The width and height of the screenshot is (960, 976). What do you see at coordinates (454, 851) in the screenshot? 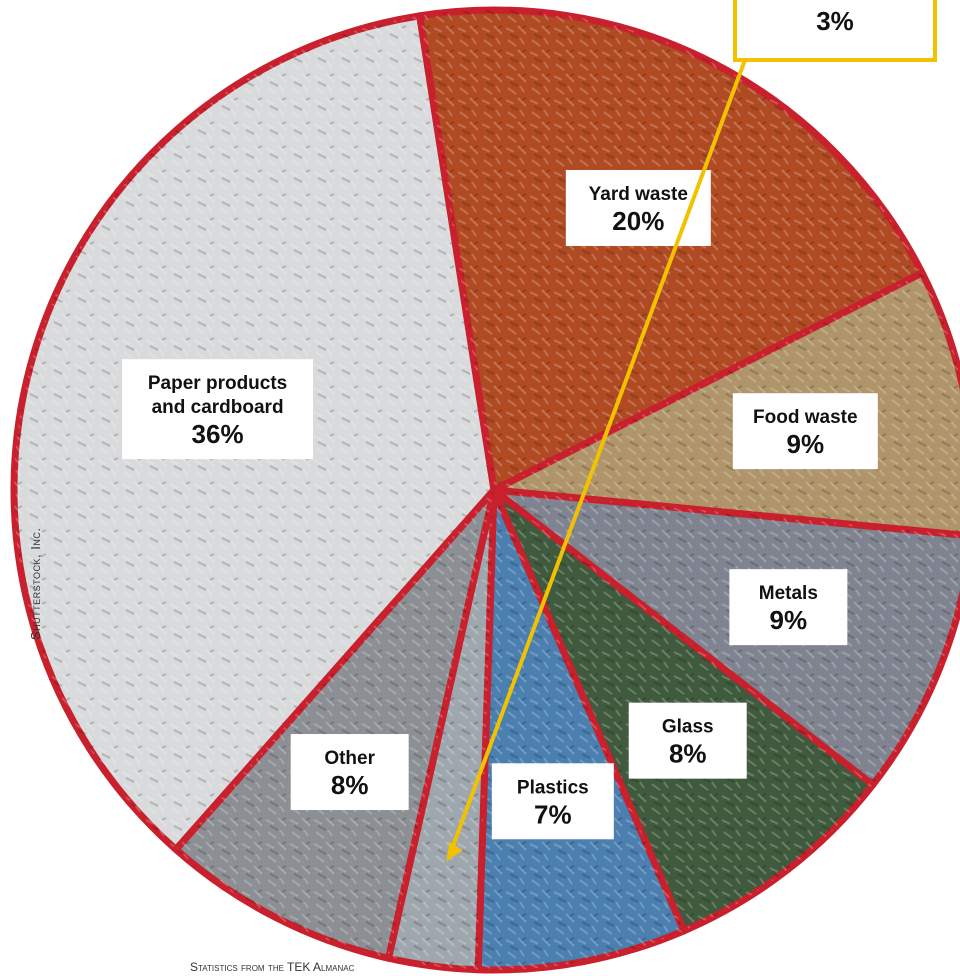
I see `callout-arrow-head` at bounding box center [454, 851].